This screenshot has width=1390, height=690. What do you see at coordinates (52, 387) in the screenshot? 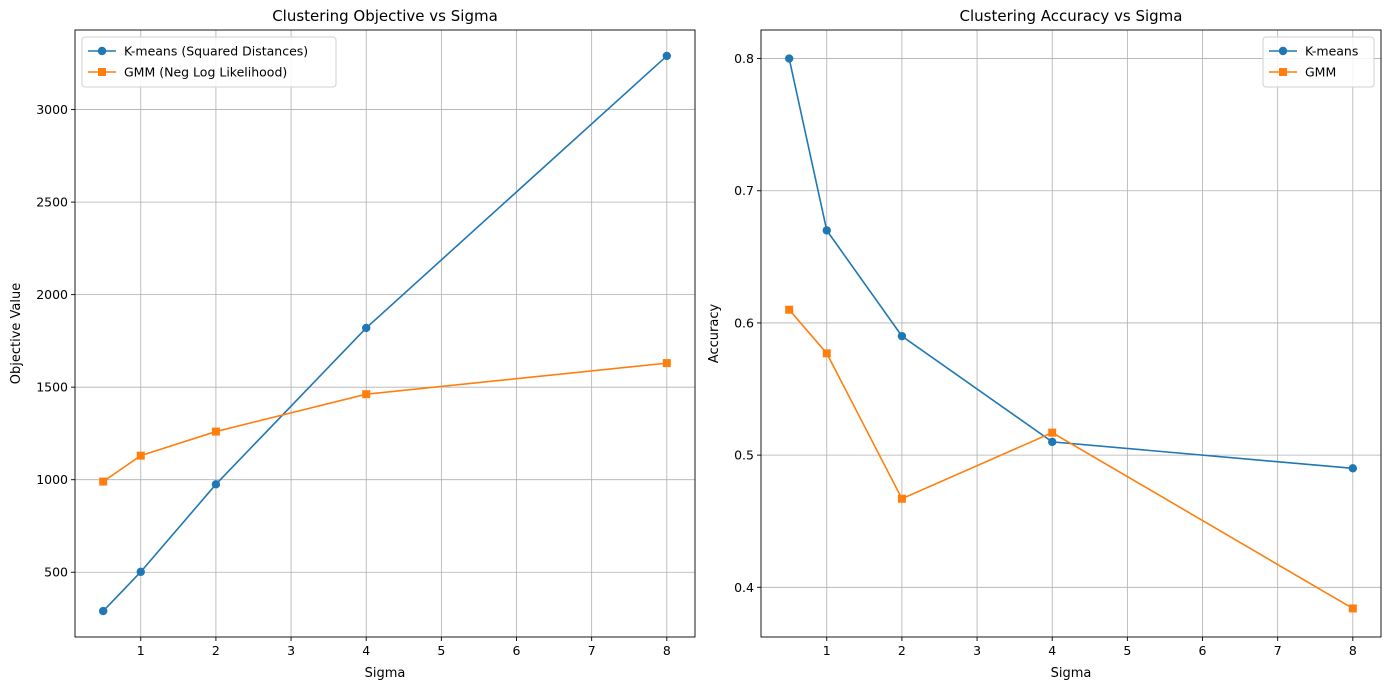
I see `y-tick-label: 1500` at bounding box center [52, 387].